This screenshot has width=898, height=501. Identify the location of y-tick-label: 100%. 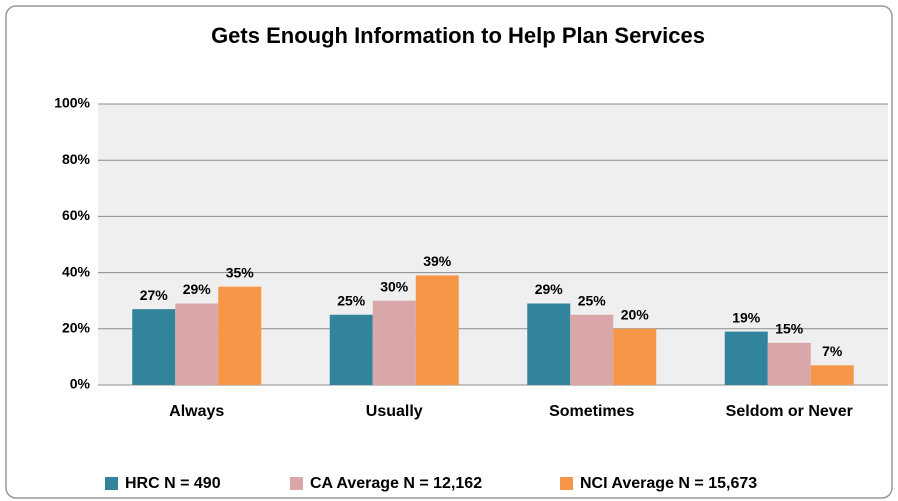
(72, 103).